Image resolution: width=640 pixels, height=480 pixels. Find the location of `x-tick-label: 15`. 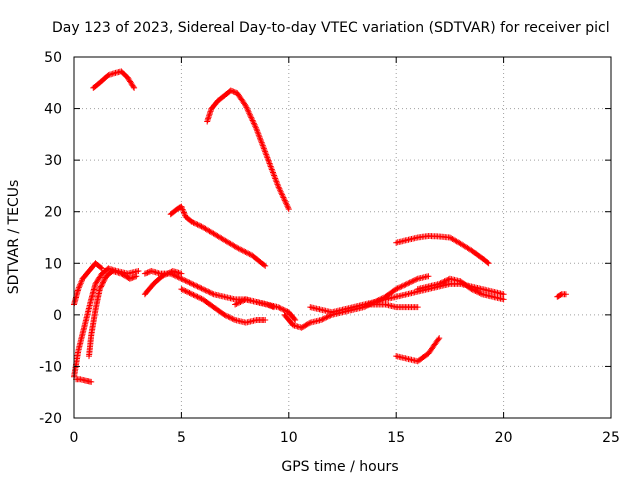

x-tick-label: 15 is located at coordinates (396, 438).